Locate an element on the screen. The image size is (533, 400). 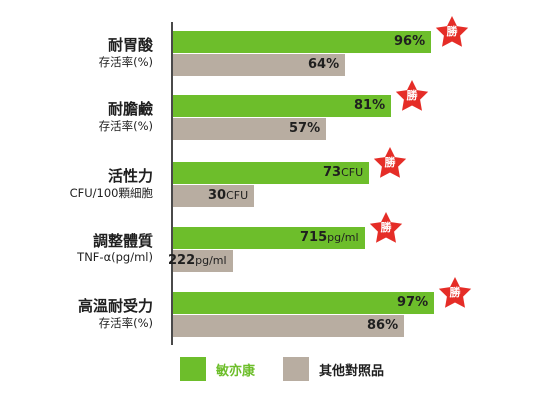
value-number: 96 is located at coordinates (403, 41).